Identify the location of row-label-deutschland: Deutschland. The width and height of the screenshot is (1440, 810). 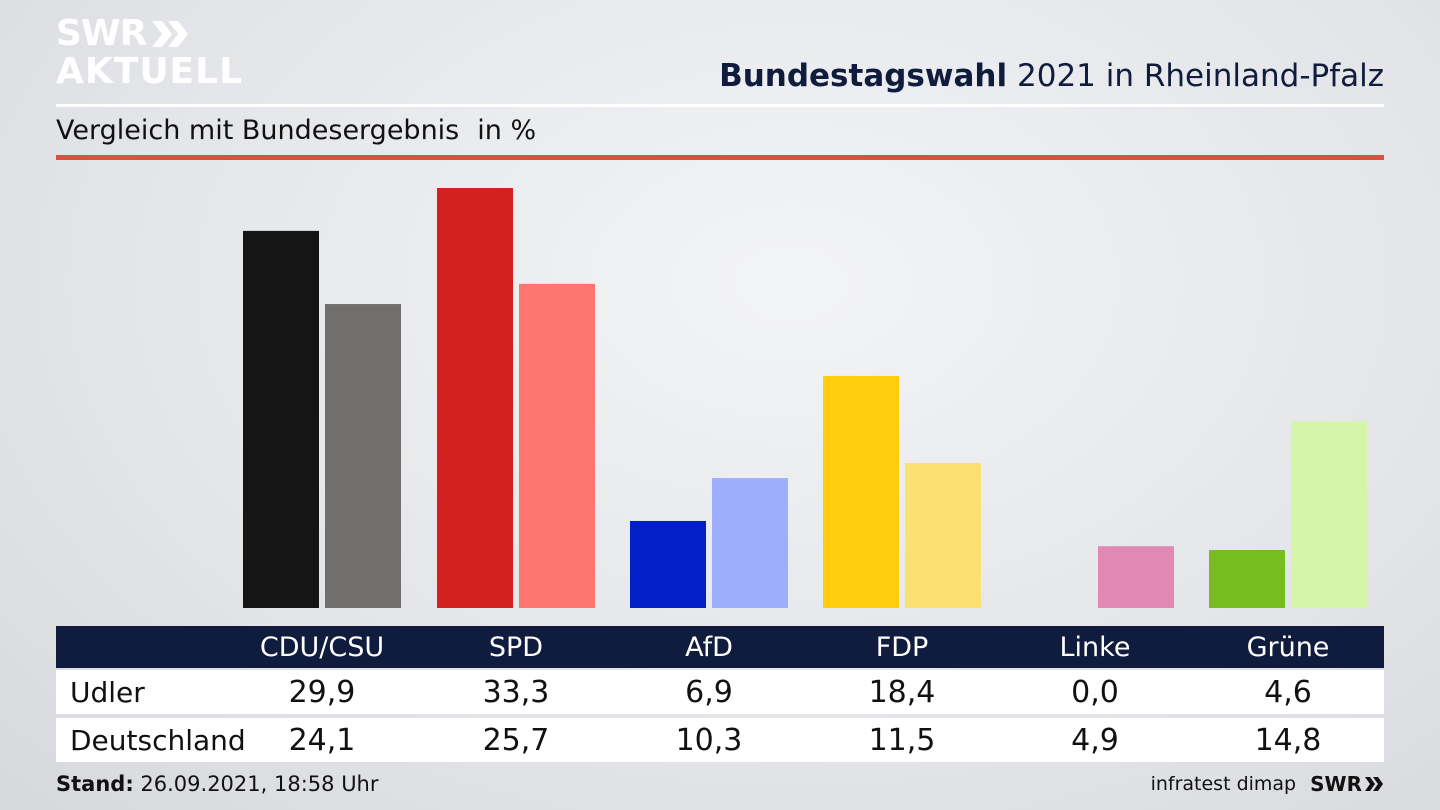
(158, 740).